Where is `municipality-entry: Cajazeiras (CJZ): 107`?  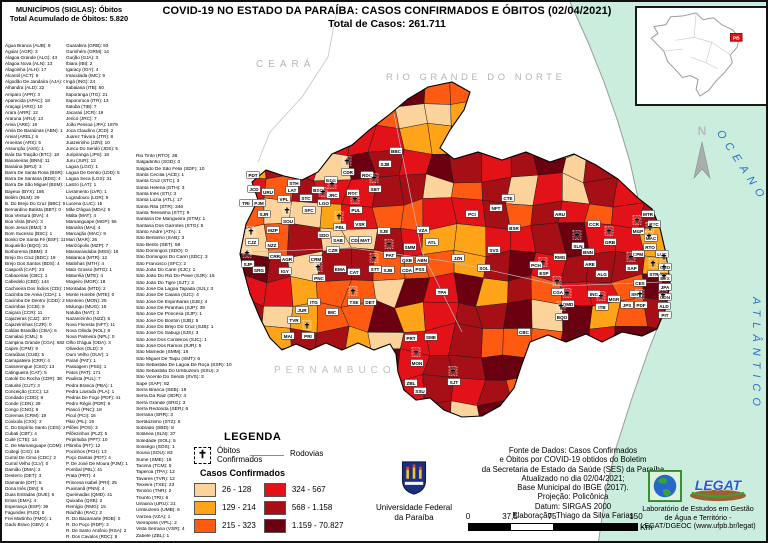 municipality-entry: Cajazeiras (CJZ): 107 is located at coordinates (27, 318).